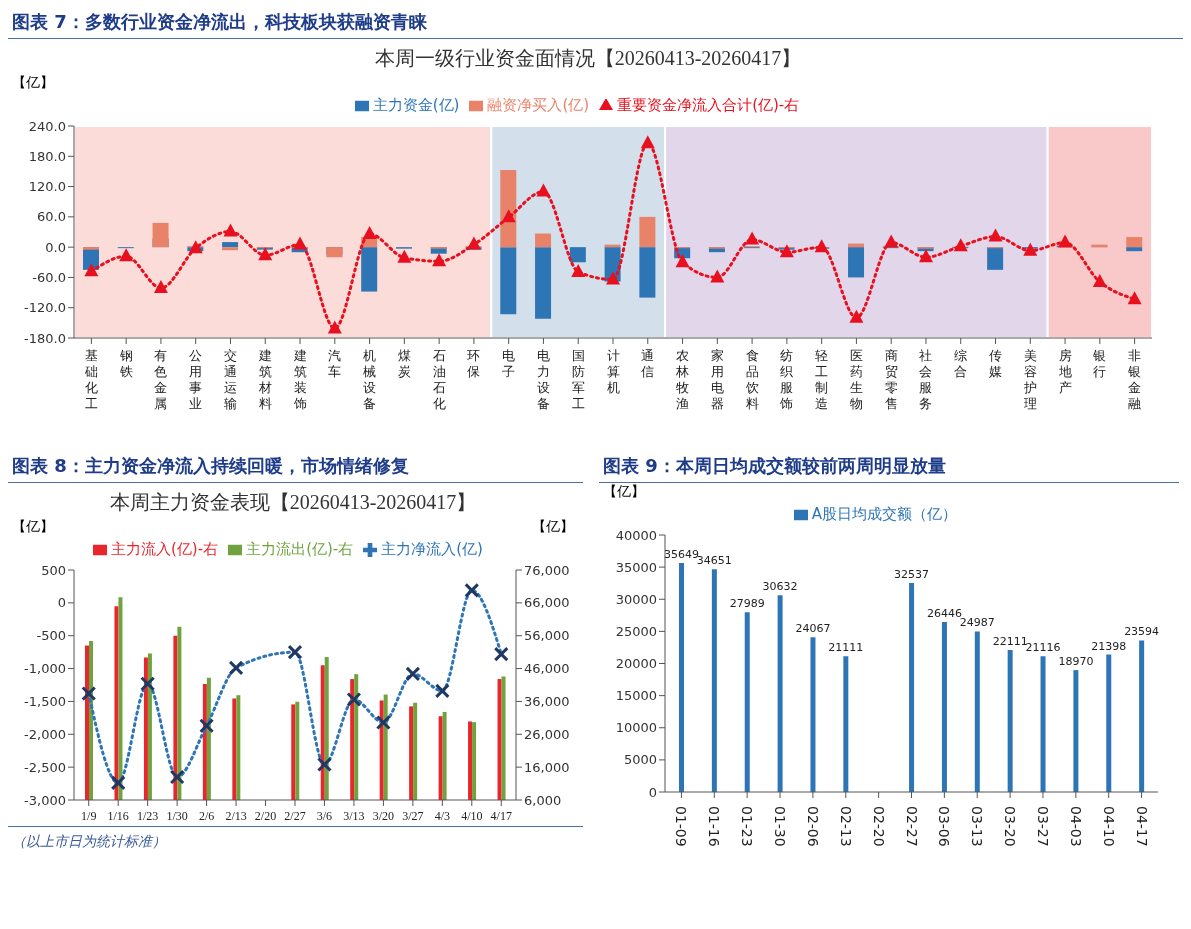  Describe the element at coordinates (747, 826) in the screenshot. I see `x-tick-label: 01-23` at that location.